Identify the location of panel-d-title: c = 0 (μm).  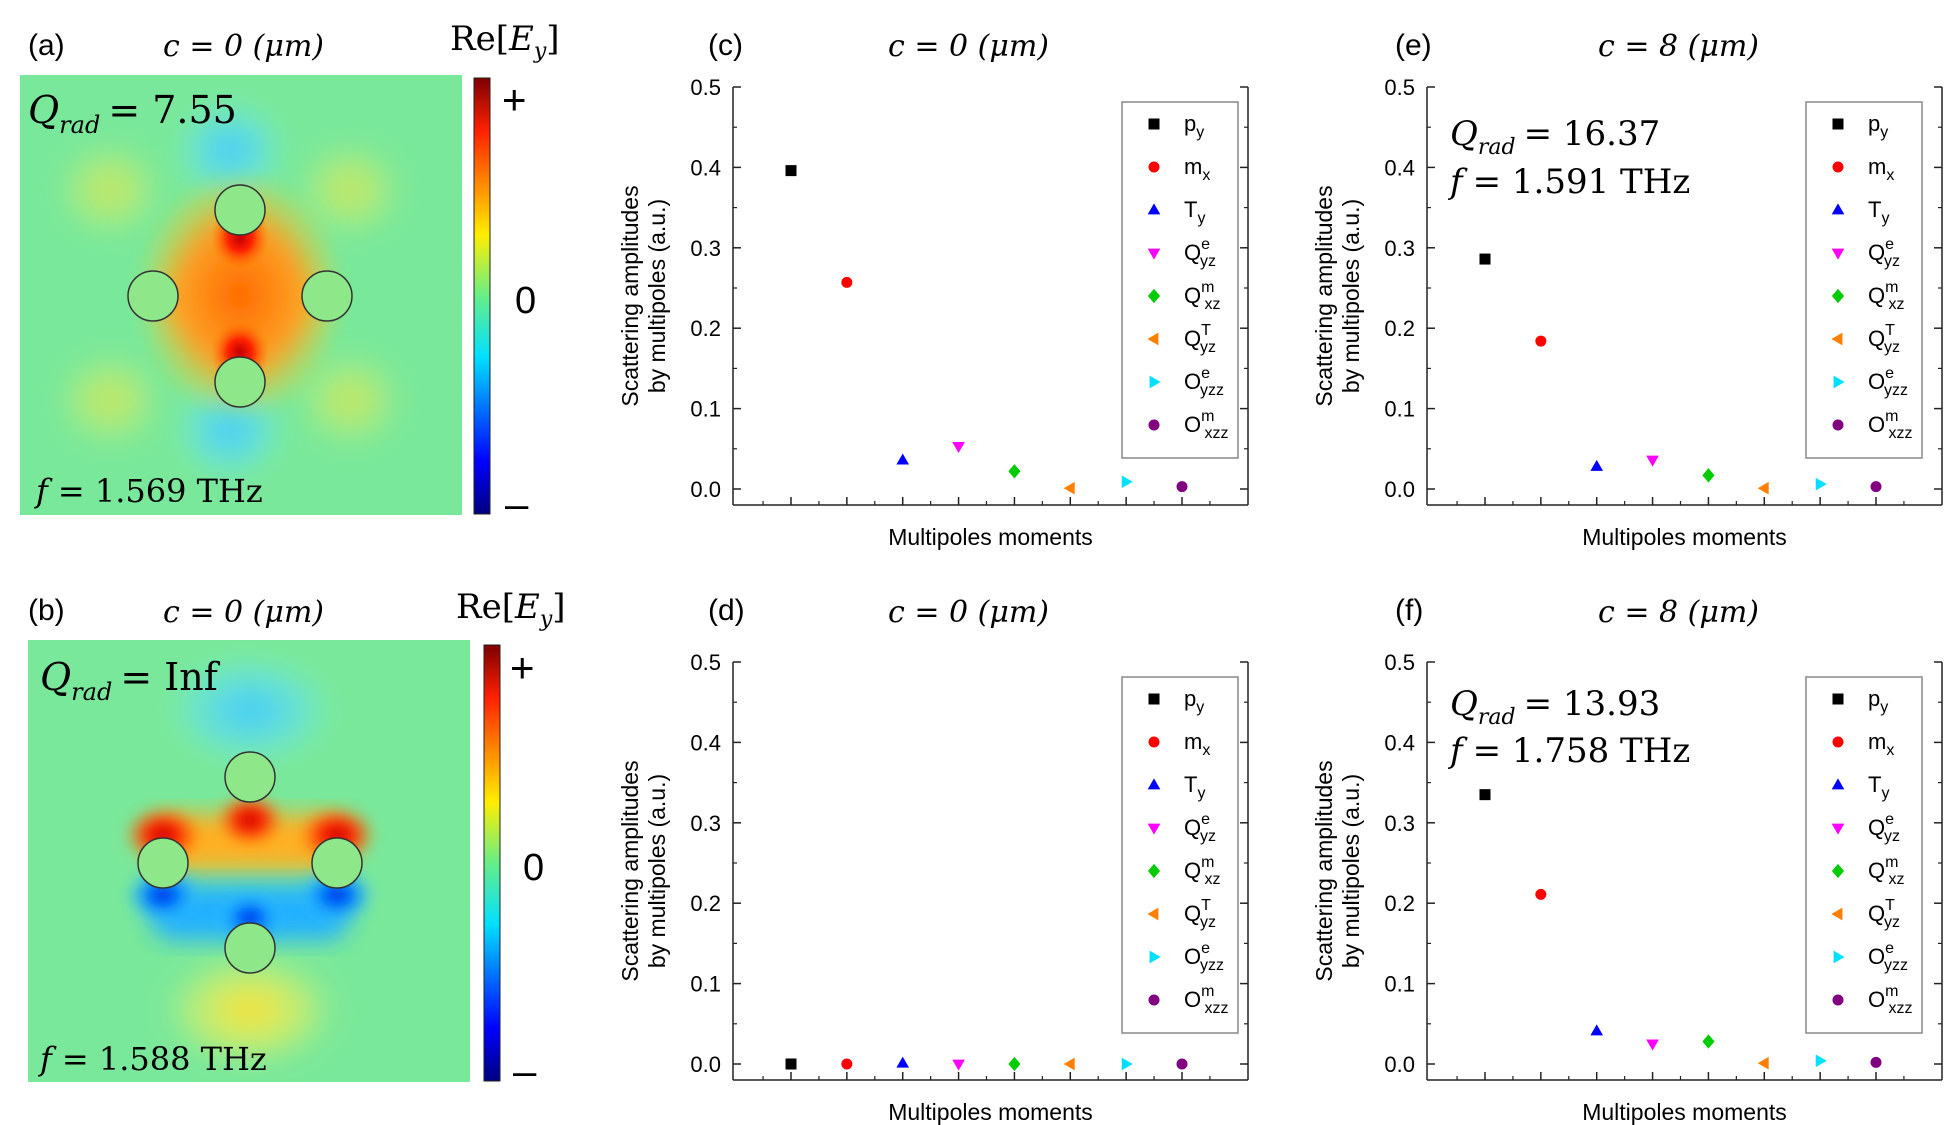
(968, 612).